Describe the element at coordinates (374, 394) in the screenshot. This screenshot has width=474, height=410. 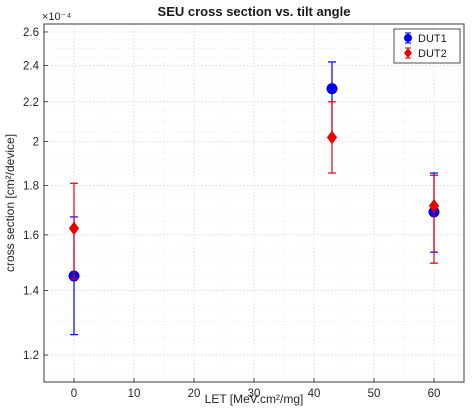
I see `x-tick-label: 50` at that location.